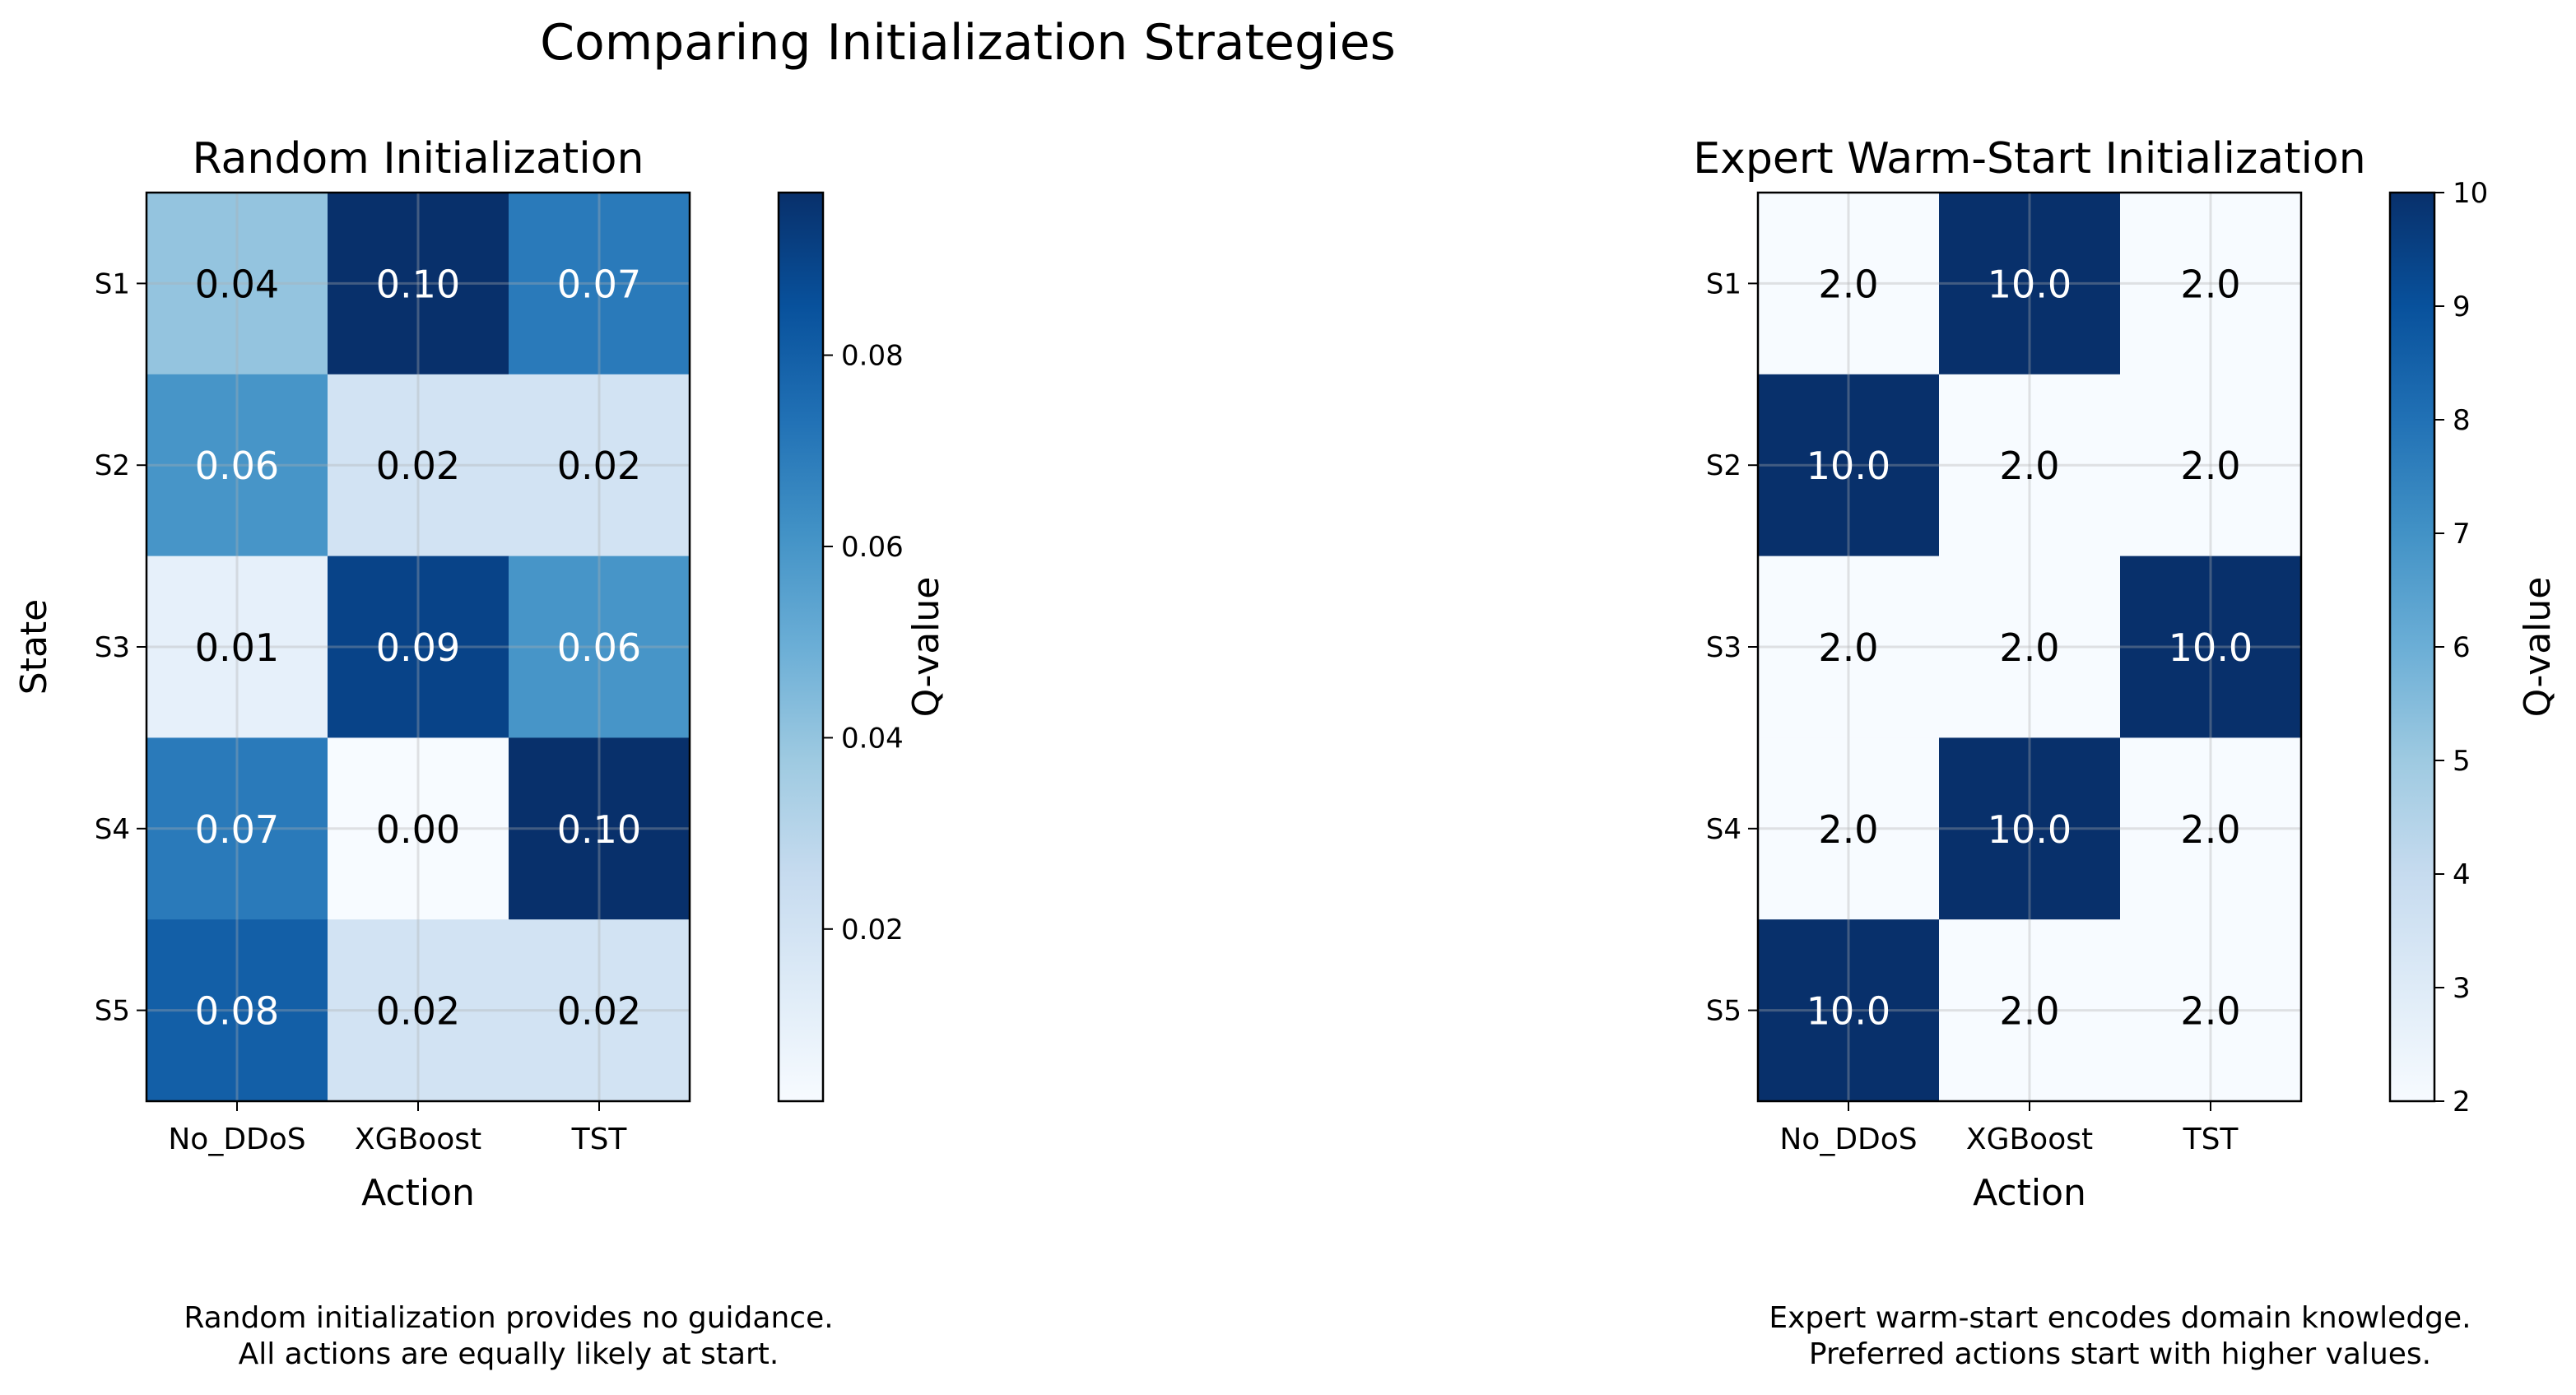 This screenshot has height=1395, width=2576. Describe the element at coordinates (2029, 159) in the screenshot. I see `panel-title: Expert Warm-Start Initialization` at that location.